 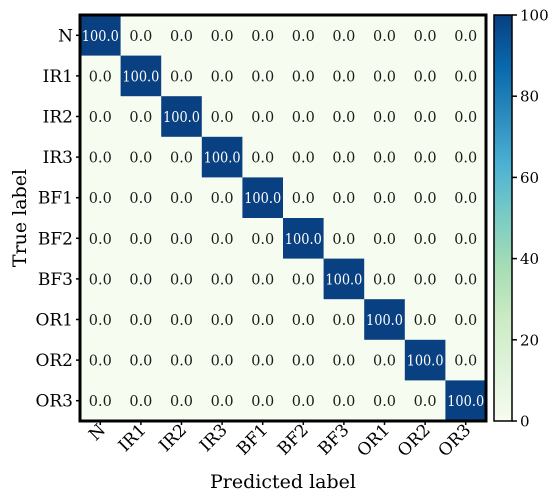 I want to click on colorbar-tick-label: 80, so click(x=529, y=97).